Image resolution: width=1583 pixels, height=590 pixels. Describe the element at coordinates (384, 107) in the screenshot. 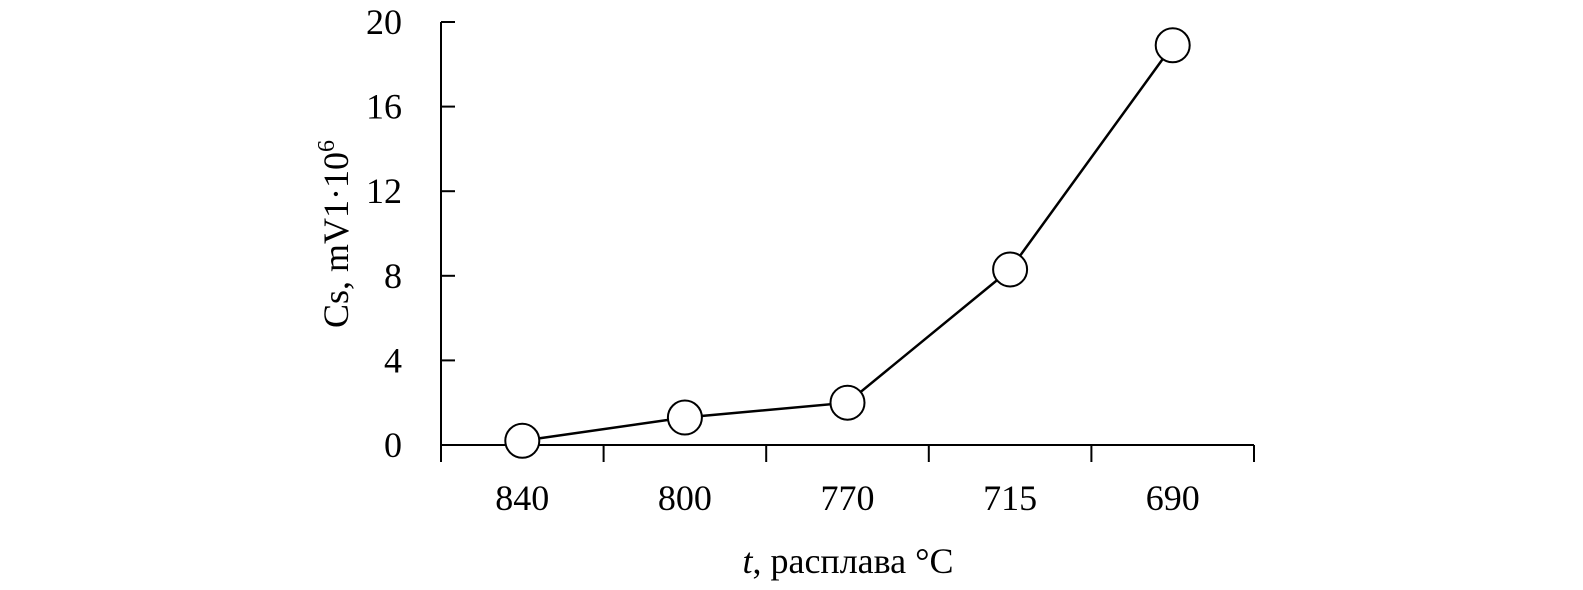

I see `y-tick-label: 16` at that location.